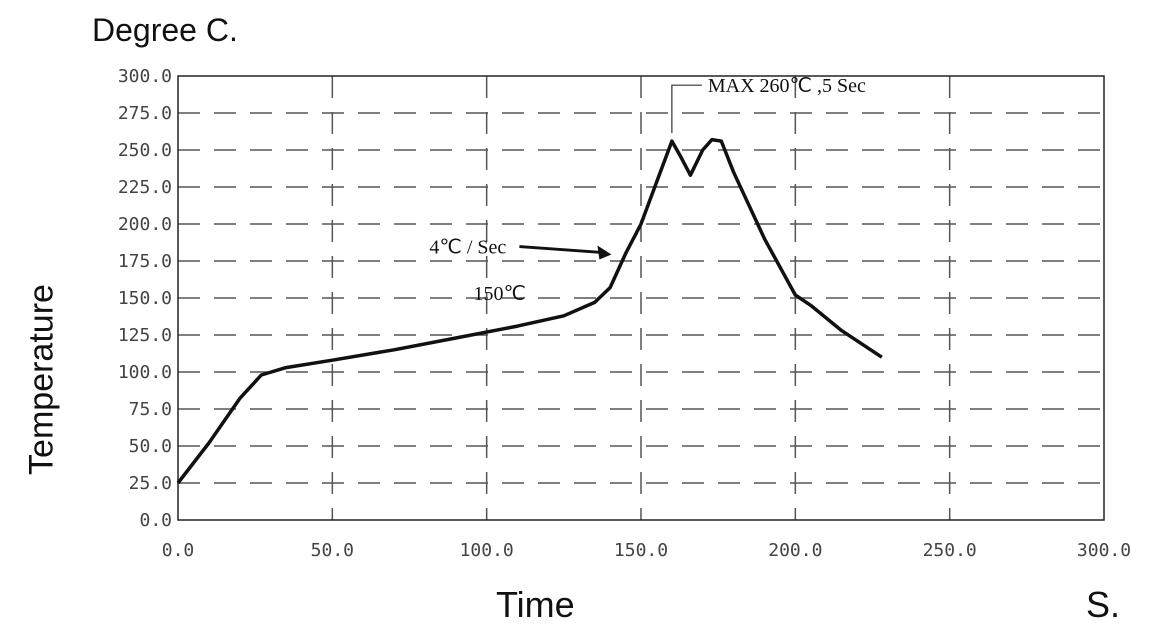 This screenshot has width=1152, height=626. I want to click on annotations: MAX 260℃ ,5 Sec 4℃ / Sec 150℃, so click(647, 190).